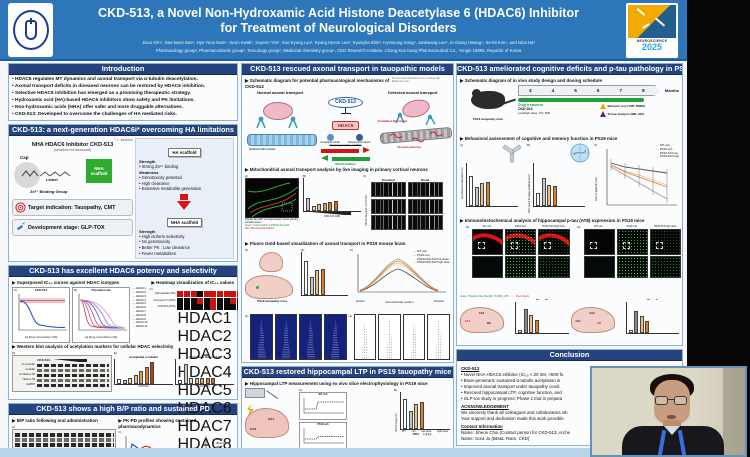  What do you see at coordinates (192, 283) in the screenshot?
I see `subheading-heatmap: ▶ Heatmap visualization of IC₅₀ values` at bounding box center [192, 283].